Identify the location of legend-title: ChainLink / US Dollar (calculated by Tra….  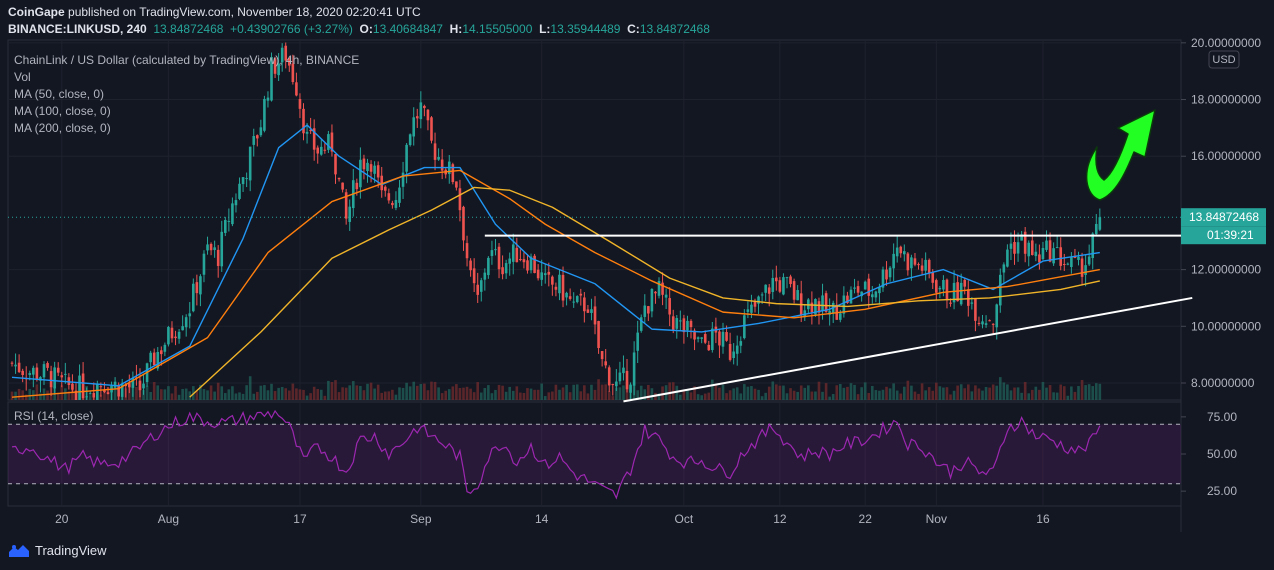
(186, 60).